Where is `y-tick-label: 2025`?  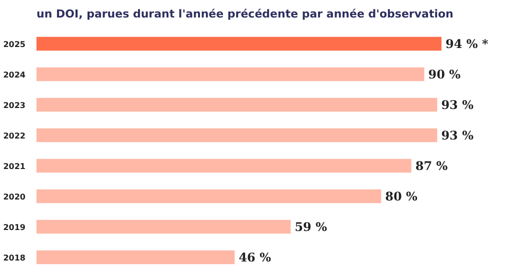
y-tick-label: 2025 is located at coordinates (14, 44).